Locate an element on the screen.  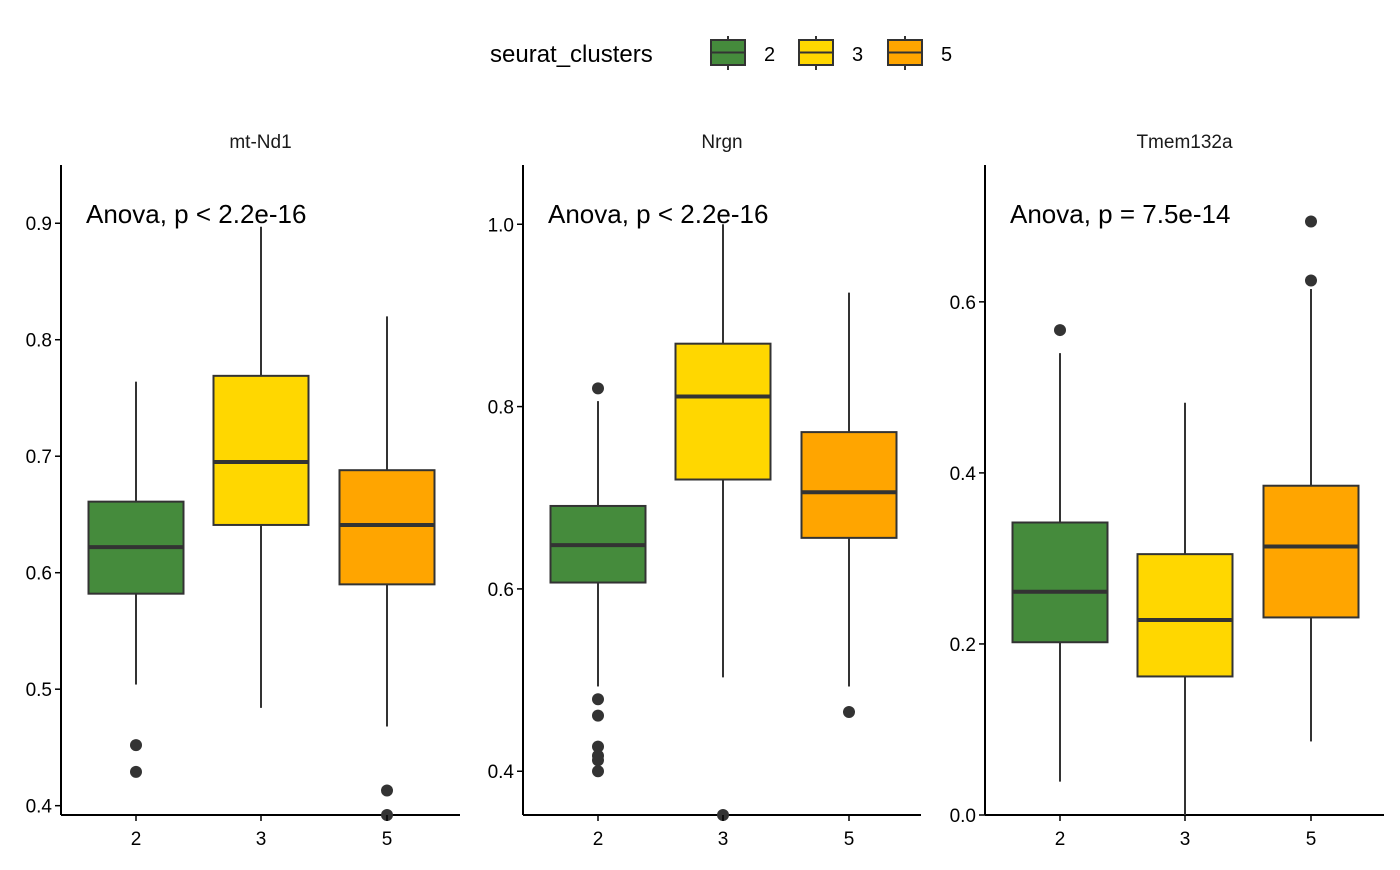
y-tick-label: 0.0 is located at coordinates (963, 816).